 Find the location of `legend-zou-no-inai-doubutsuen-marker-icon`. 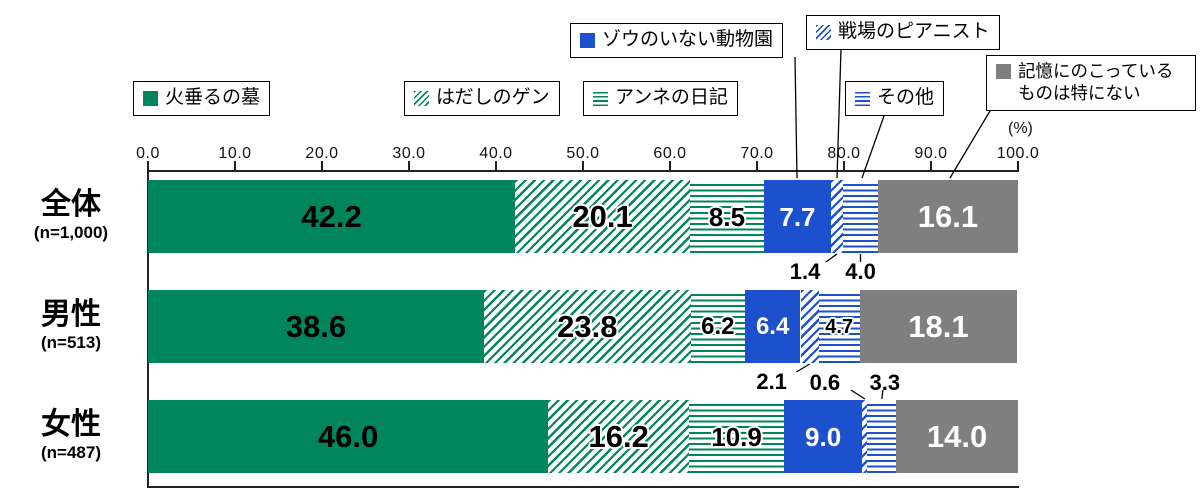

legend-zou-no-inai-doubutsuen-marker-icon is located at coordinates (587, 40).